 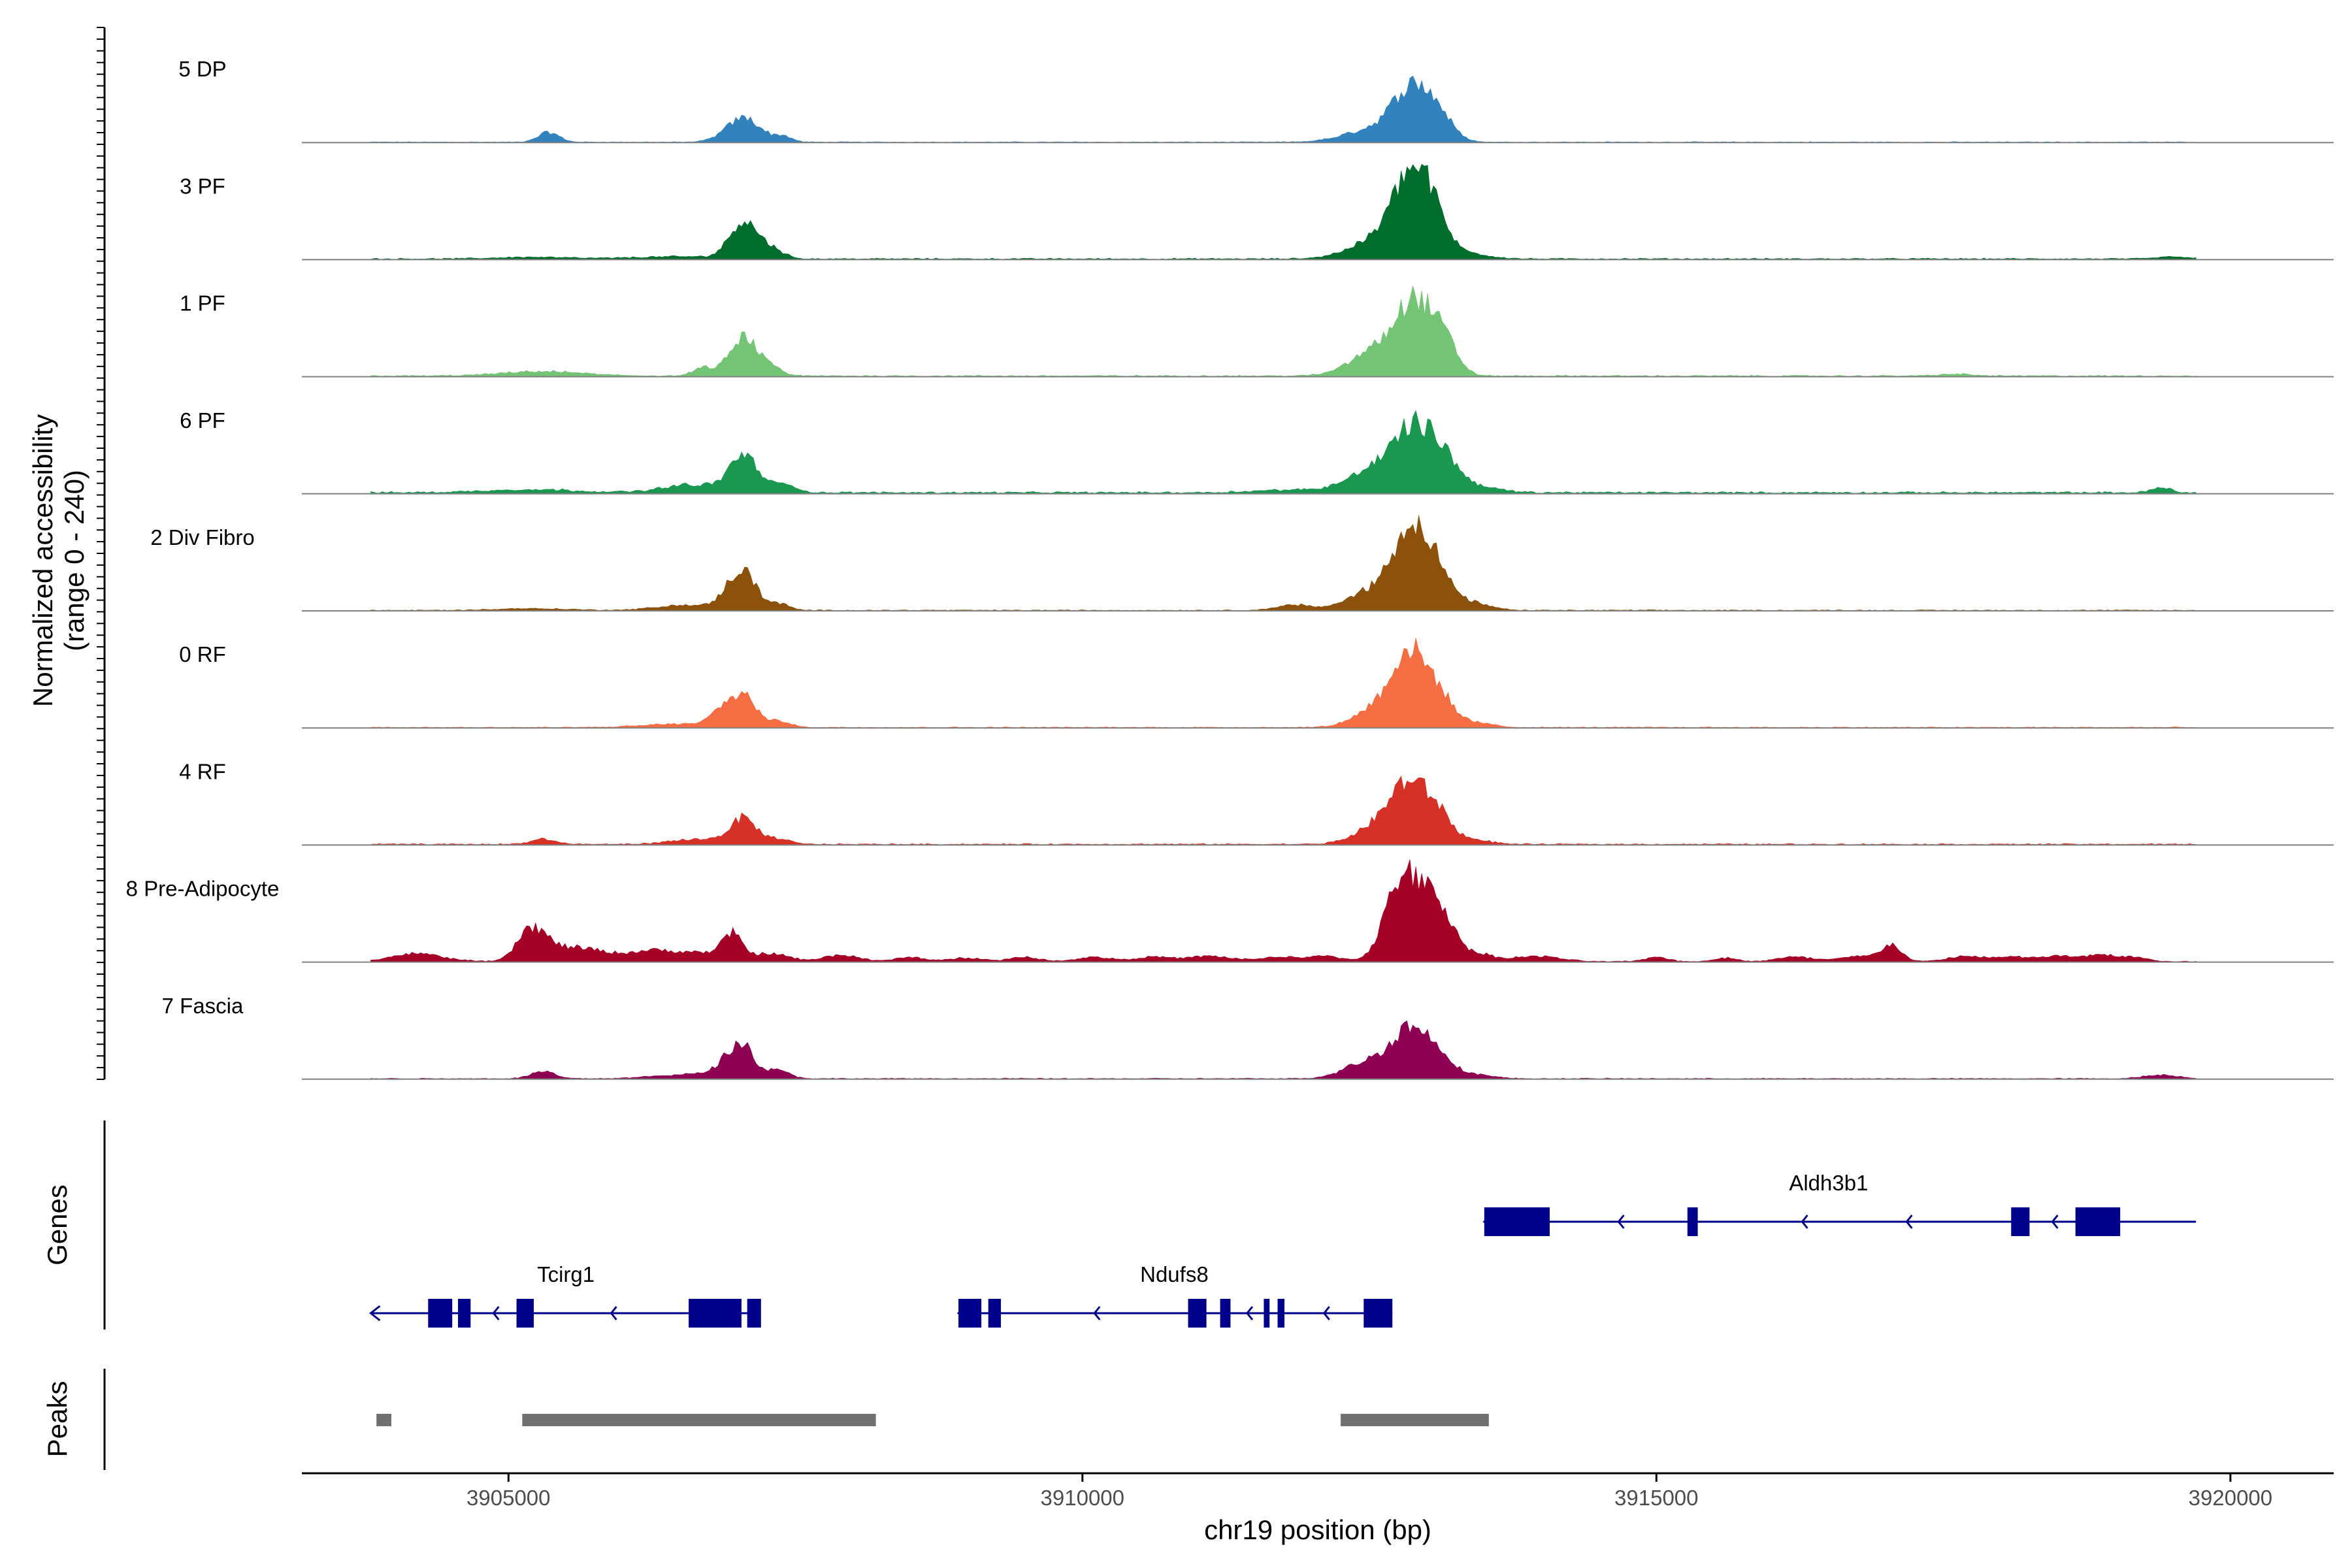 I want to click on x-tick-label: 3910000, so click(x=1082, y=1498).